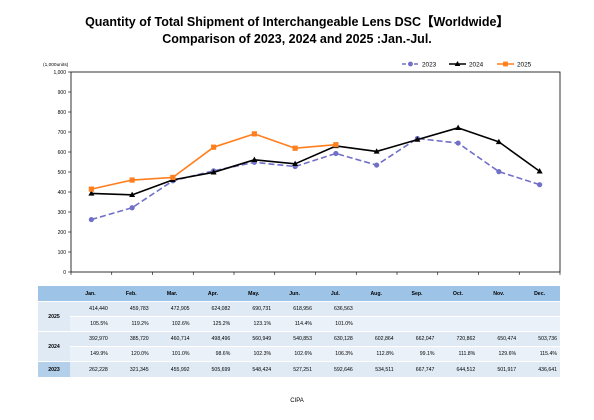 This screenshot has width=594, height=420. Describe the element at coordinates (62, 133) in the screenshot. I see `y-tick-label: 700` at that location.